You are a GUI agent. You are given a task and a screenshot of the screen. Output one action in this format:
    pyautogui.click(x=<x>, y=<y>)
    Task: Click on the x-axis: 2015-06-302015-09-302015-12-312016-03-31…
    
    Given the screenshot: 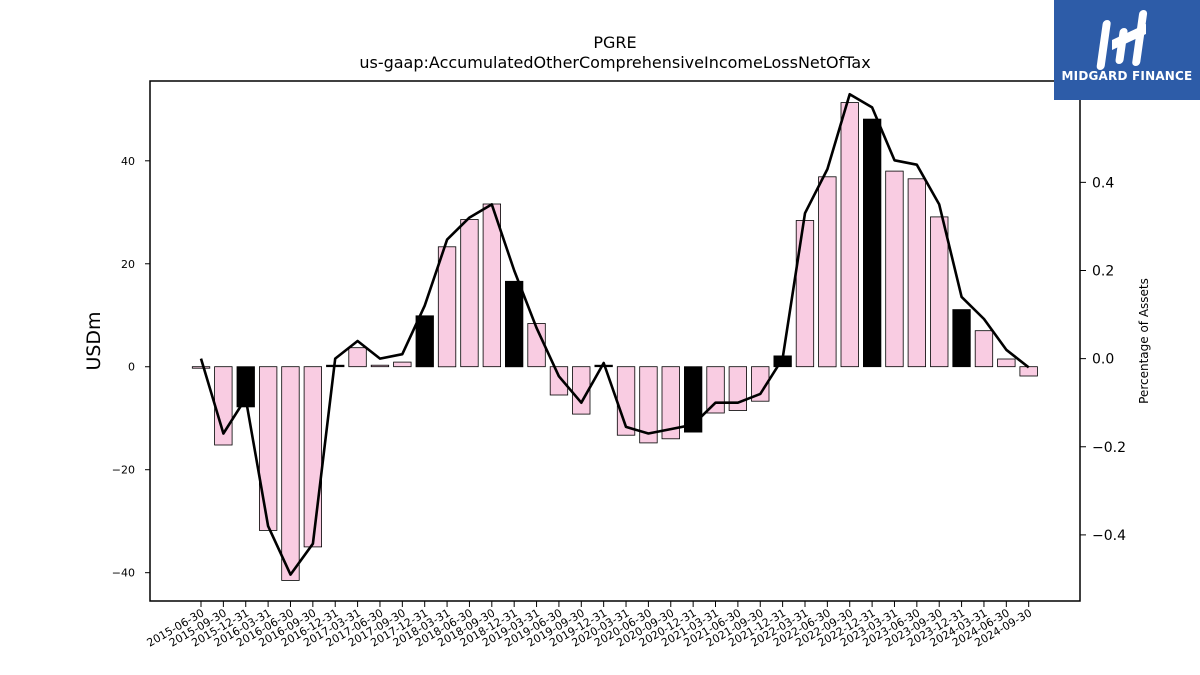 What is the action you would take?
    pyautogui.click(x=589, y=625)
    